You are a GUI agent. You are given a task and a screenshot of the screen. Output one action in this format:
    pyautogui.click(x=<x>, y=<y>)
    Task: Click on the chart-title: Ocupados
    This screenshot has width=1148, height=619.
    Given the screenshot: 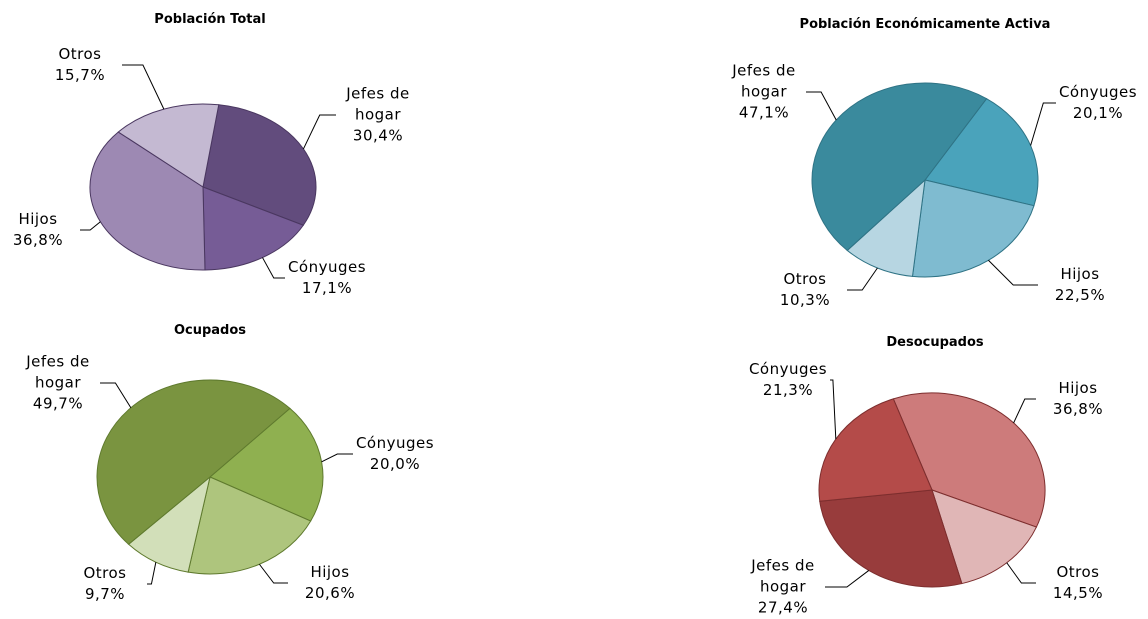 What is the action you would take?
    pyautogui.click(x=210, y=330)
    